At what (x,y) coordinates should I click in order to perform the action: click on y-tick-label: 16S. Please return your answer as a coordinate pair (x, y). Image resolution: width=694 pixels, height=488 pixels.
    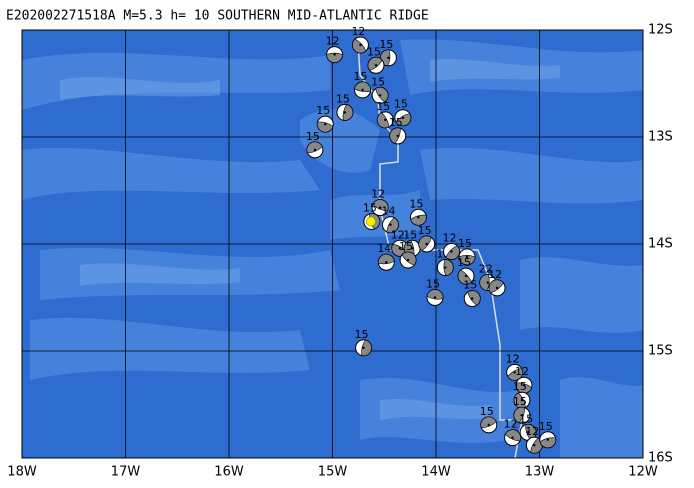
    Looking at the image, I should click on (660, 458).